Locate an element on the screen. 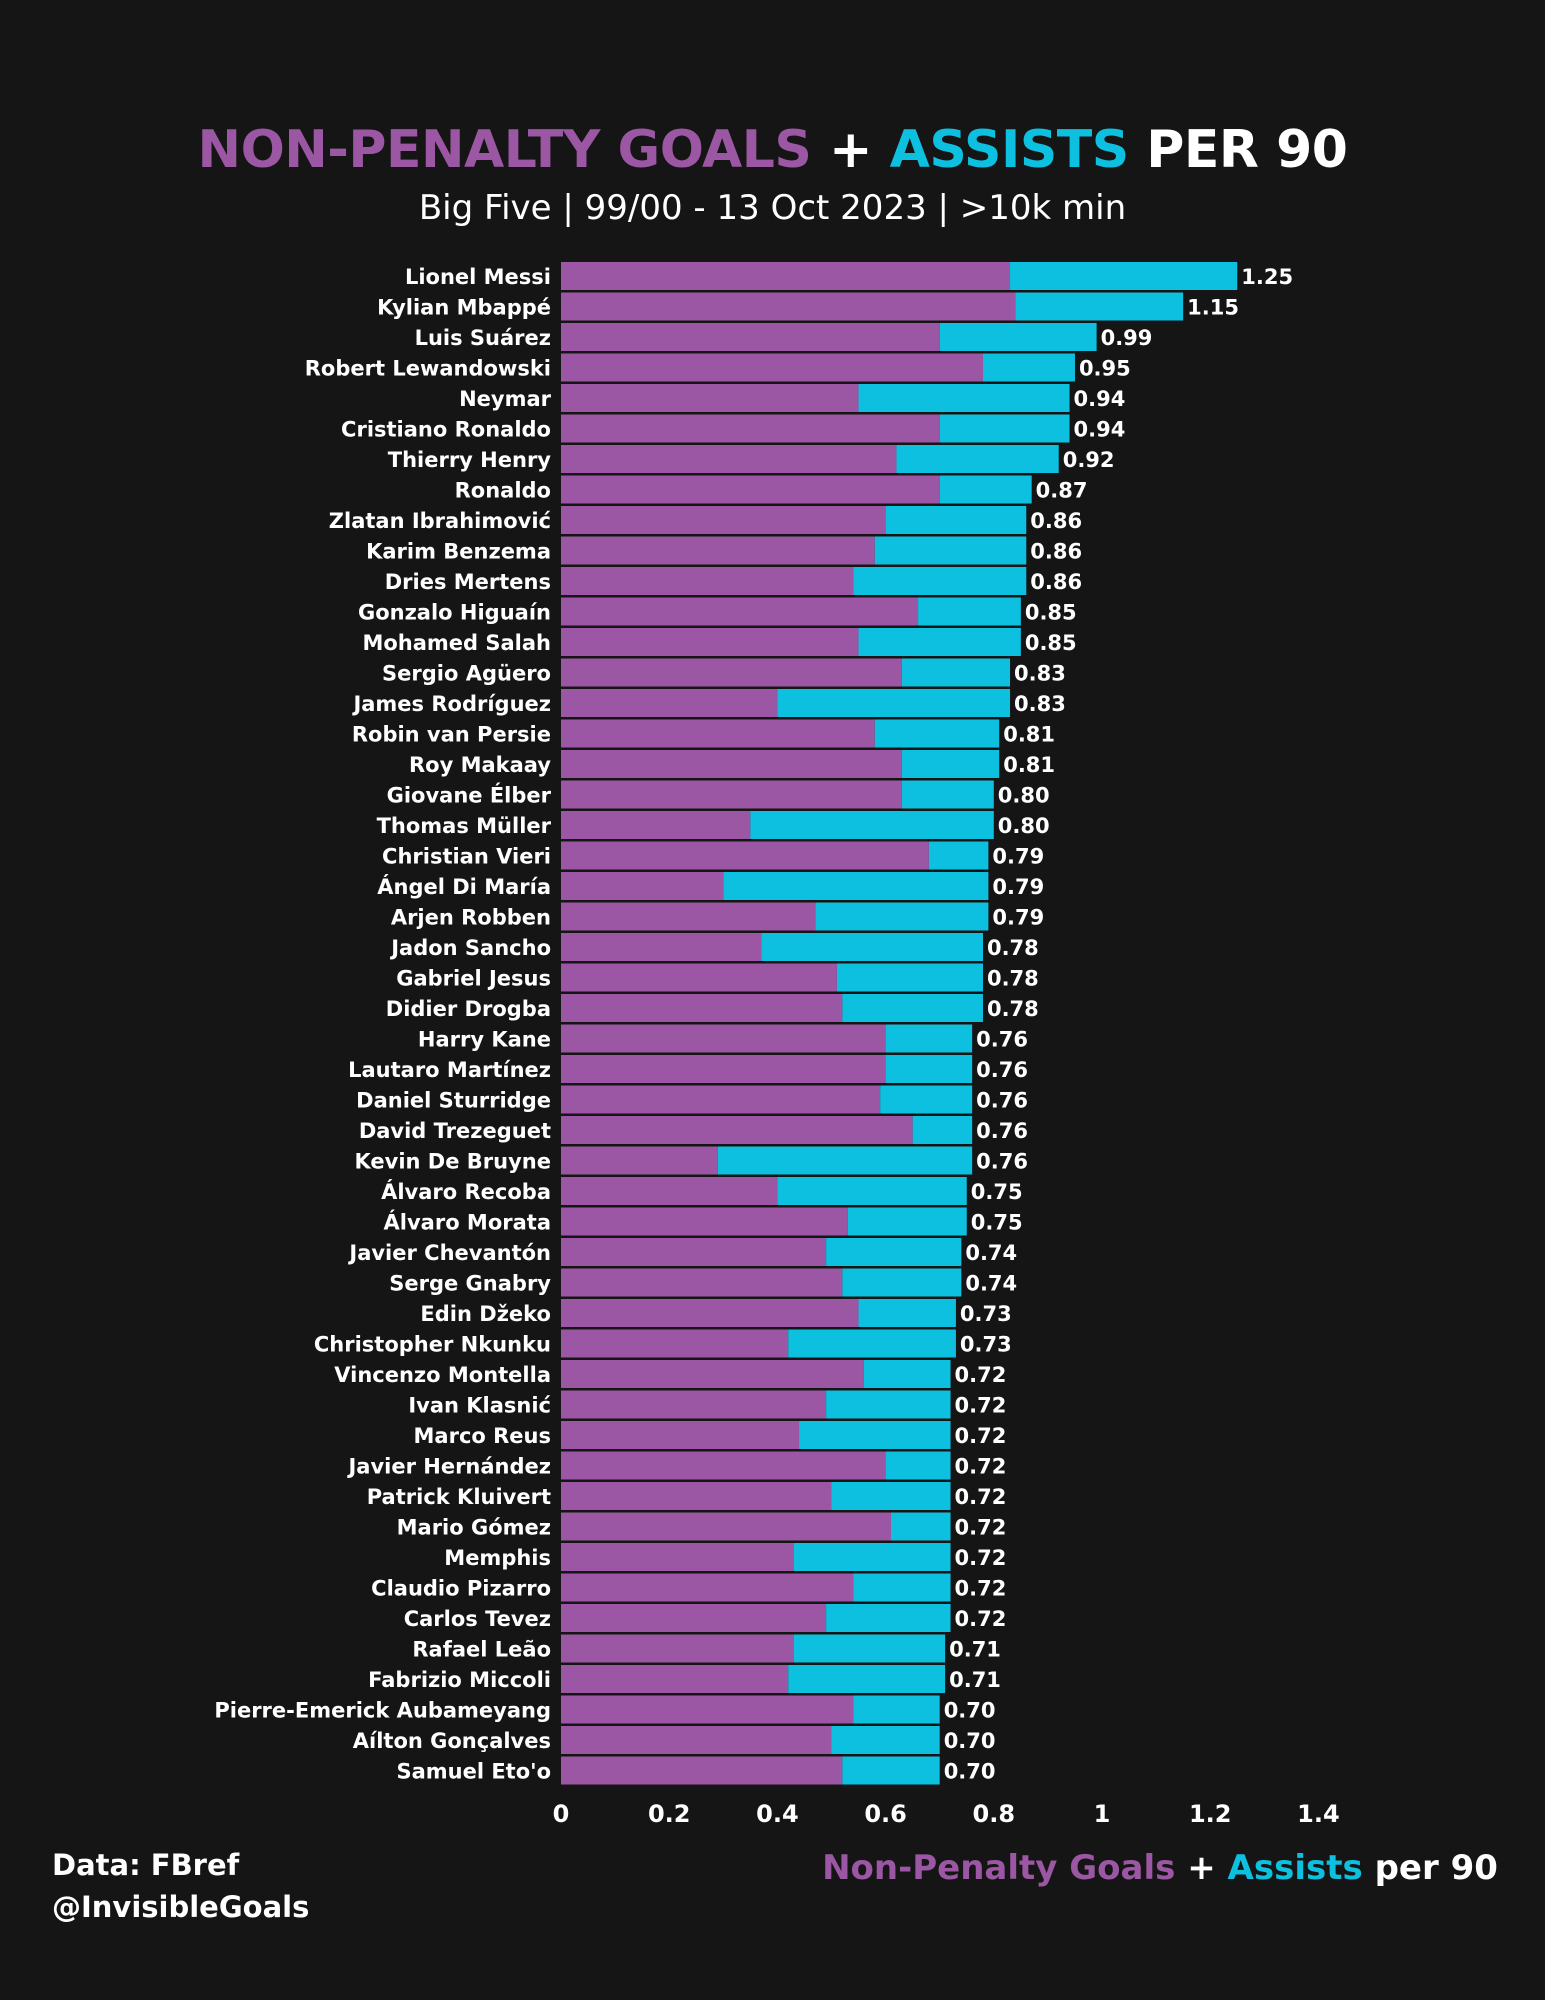  category-label: Jadon Sancho is located at coordinates (470, 948).